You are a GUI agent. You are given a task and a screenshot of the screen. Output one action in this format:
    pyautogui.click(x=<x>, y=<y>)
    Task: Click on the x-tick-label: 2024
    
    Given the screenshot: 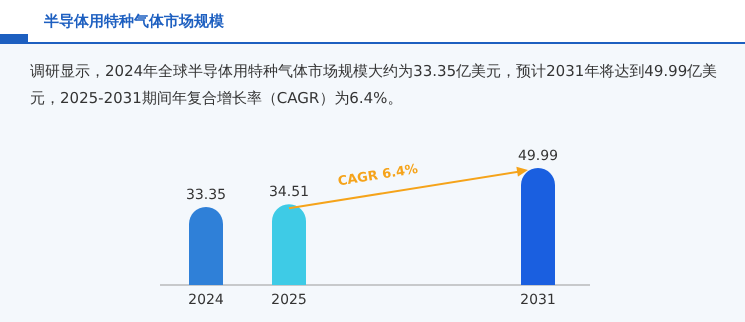 What is the action you would take?
    pyautogui.click(x=206, y=300)
    